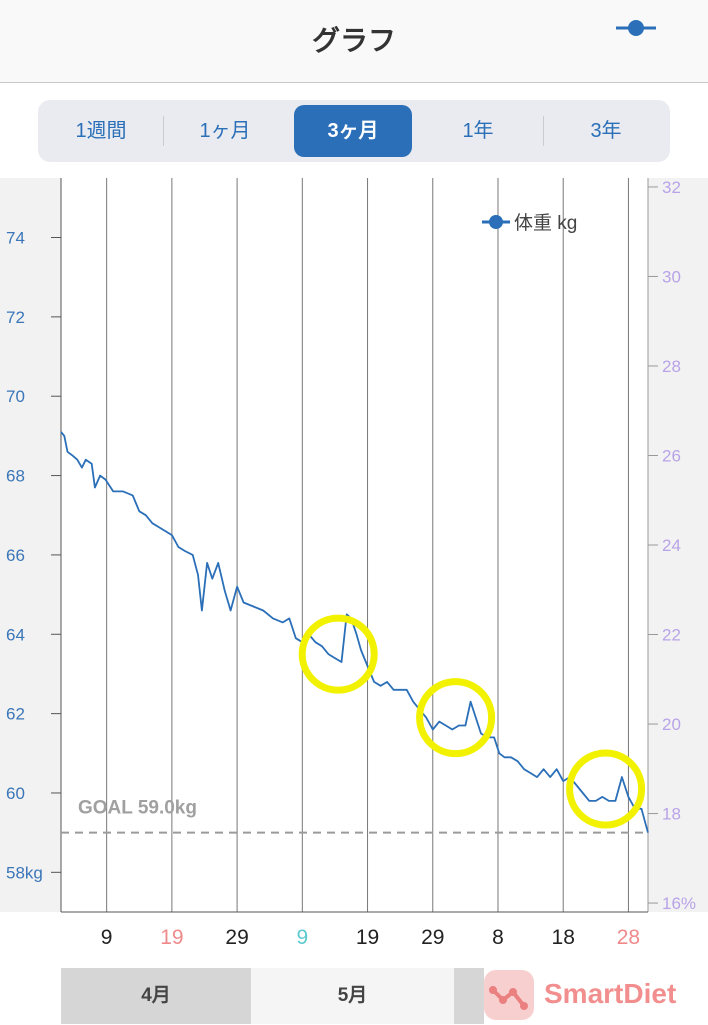  What do you see at coordinates (636, 28) in the screenshot?
I see `line-legend-icon` at bounding box center [636, 28].